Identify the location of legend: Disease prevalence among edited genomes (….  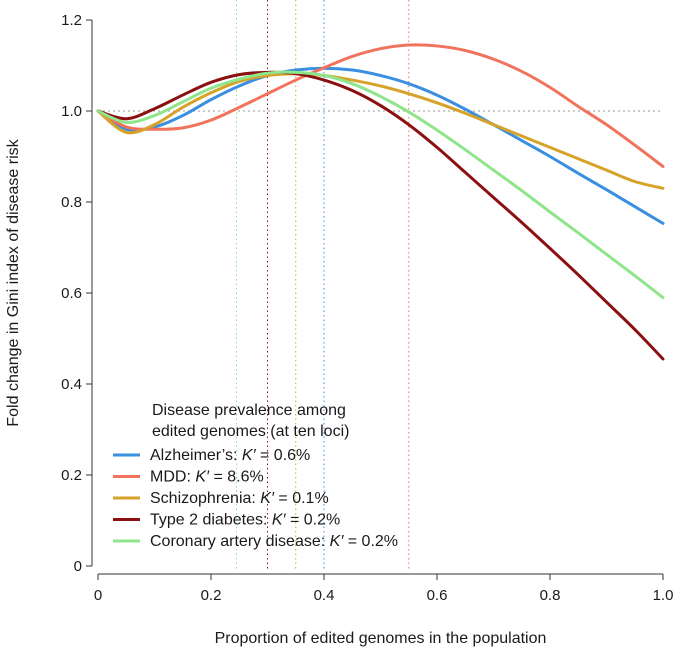
(255, 476).